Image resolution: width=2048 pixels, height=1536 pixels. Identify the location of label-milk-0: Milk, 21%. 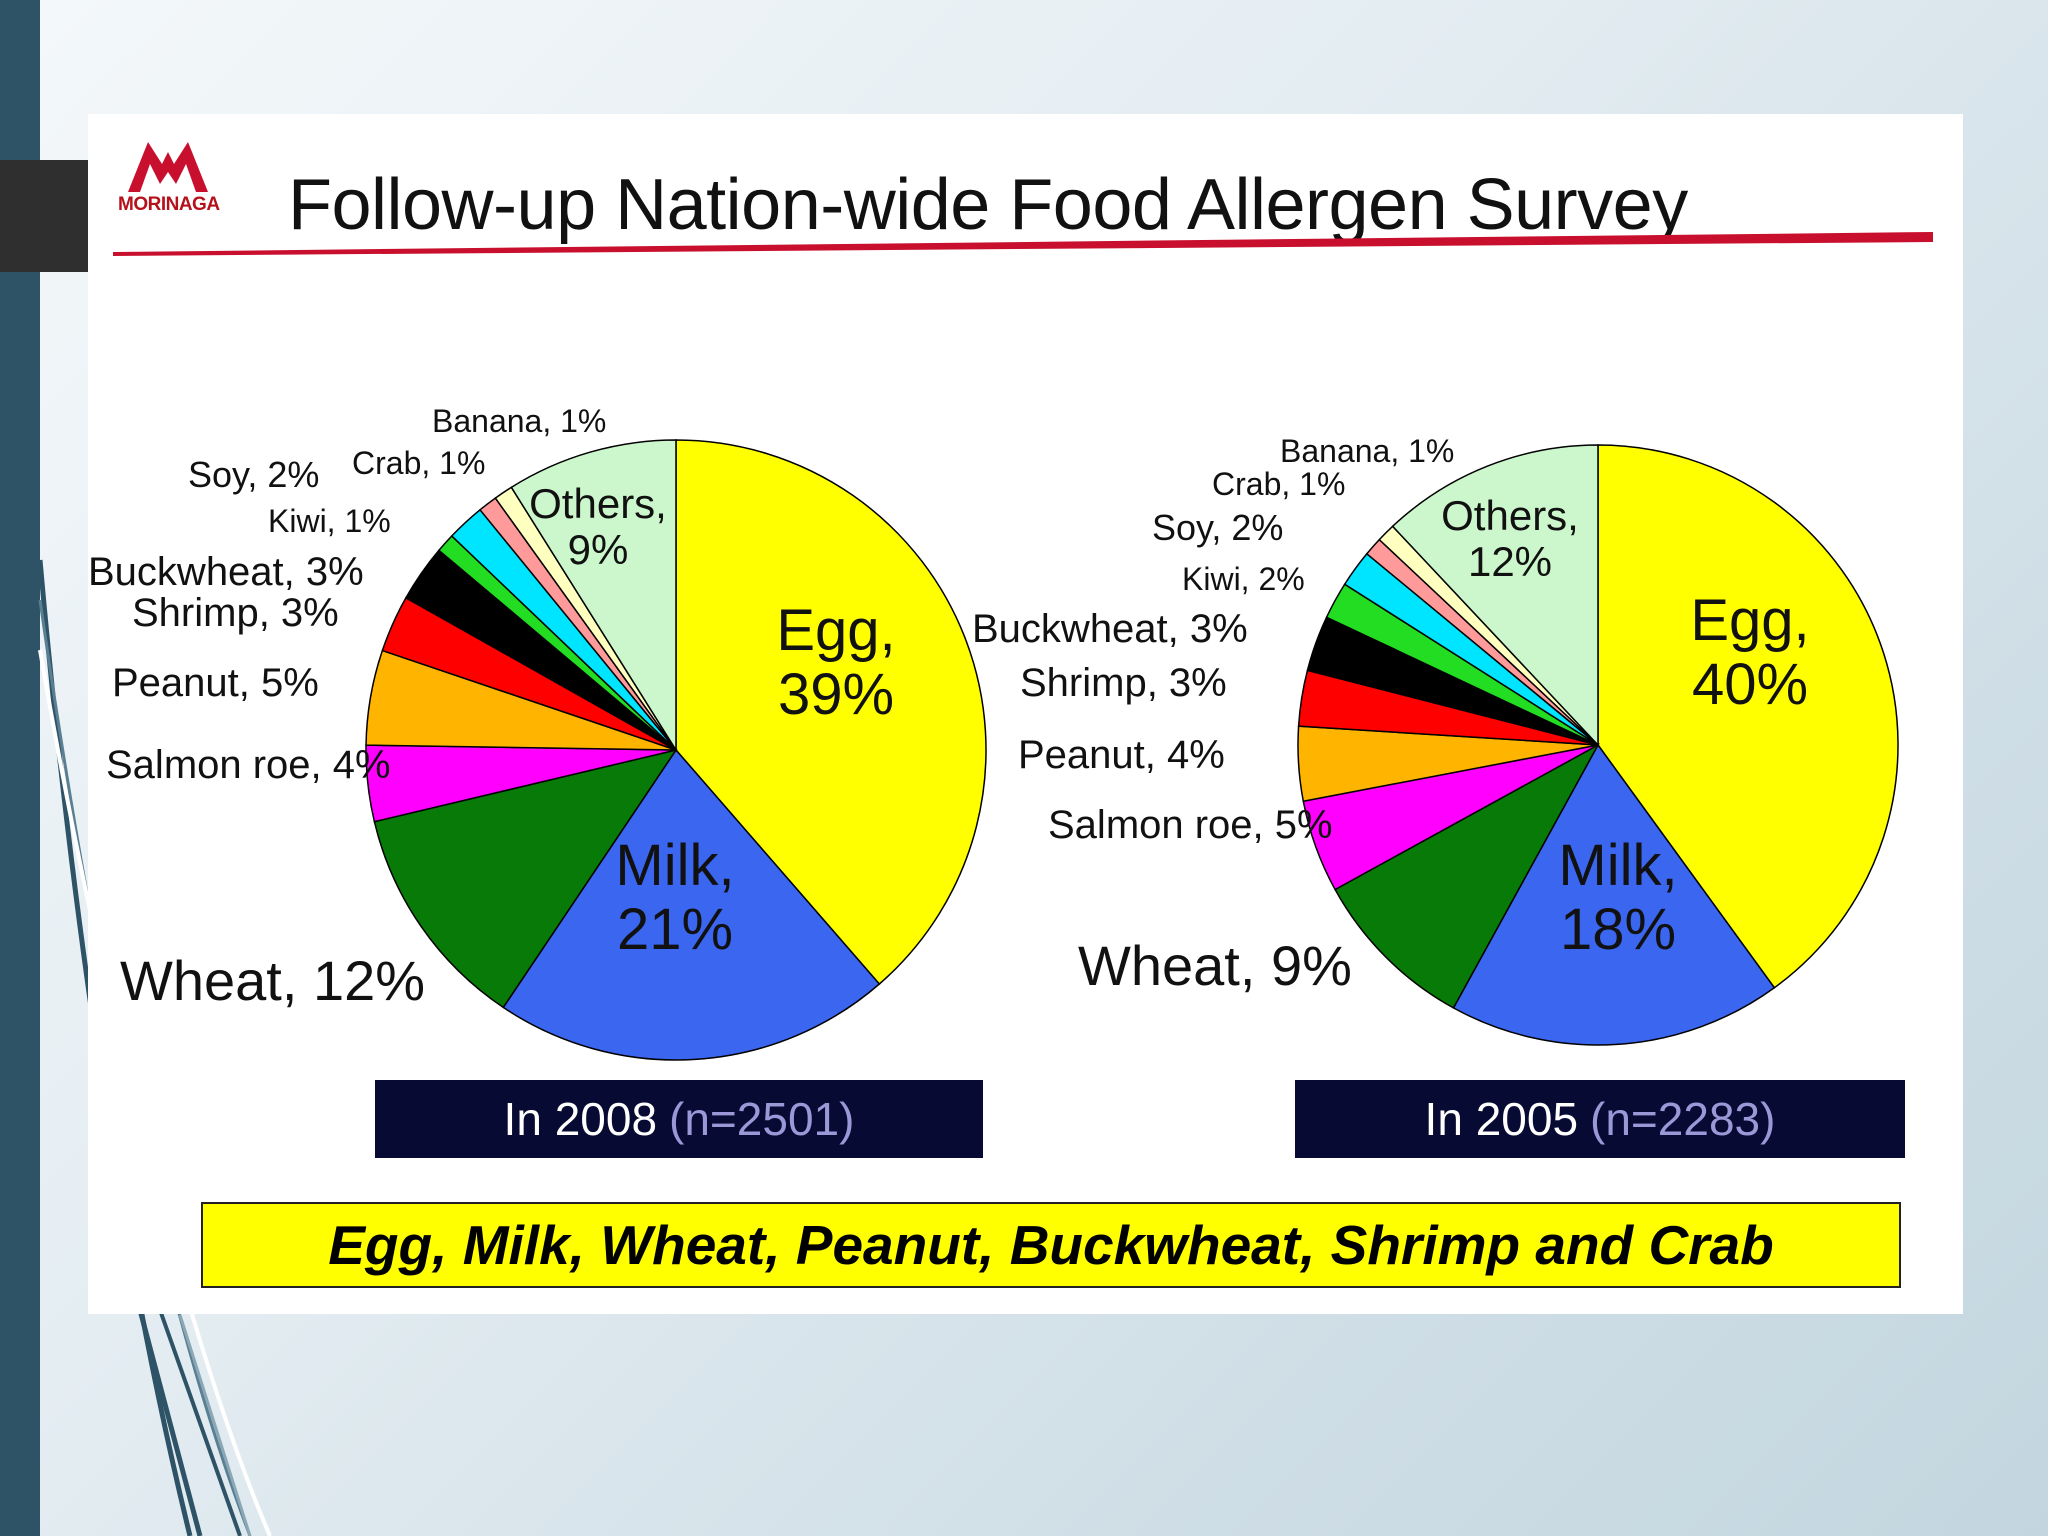
(674, 897).